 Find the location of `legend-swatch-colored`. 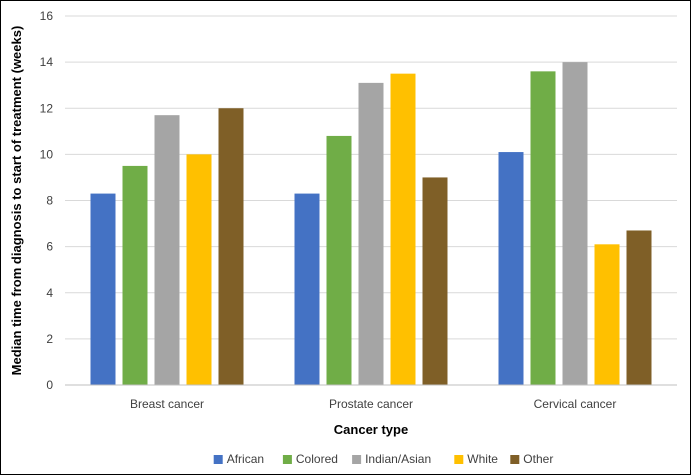

legend-swatch-colored is located at coordinates (287, 459).